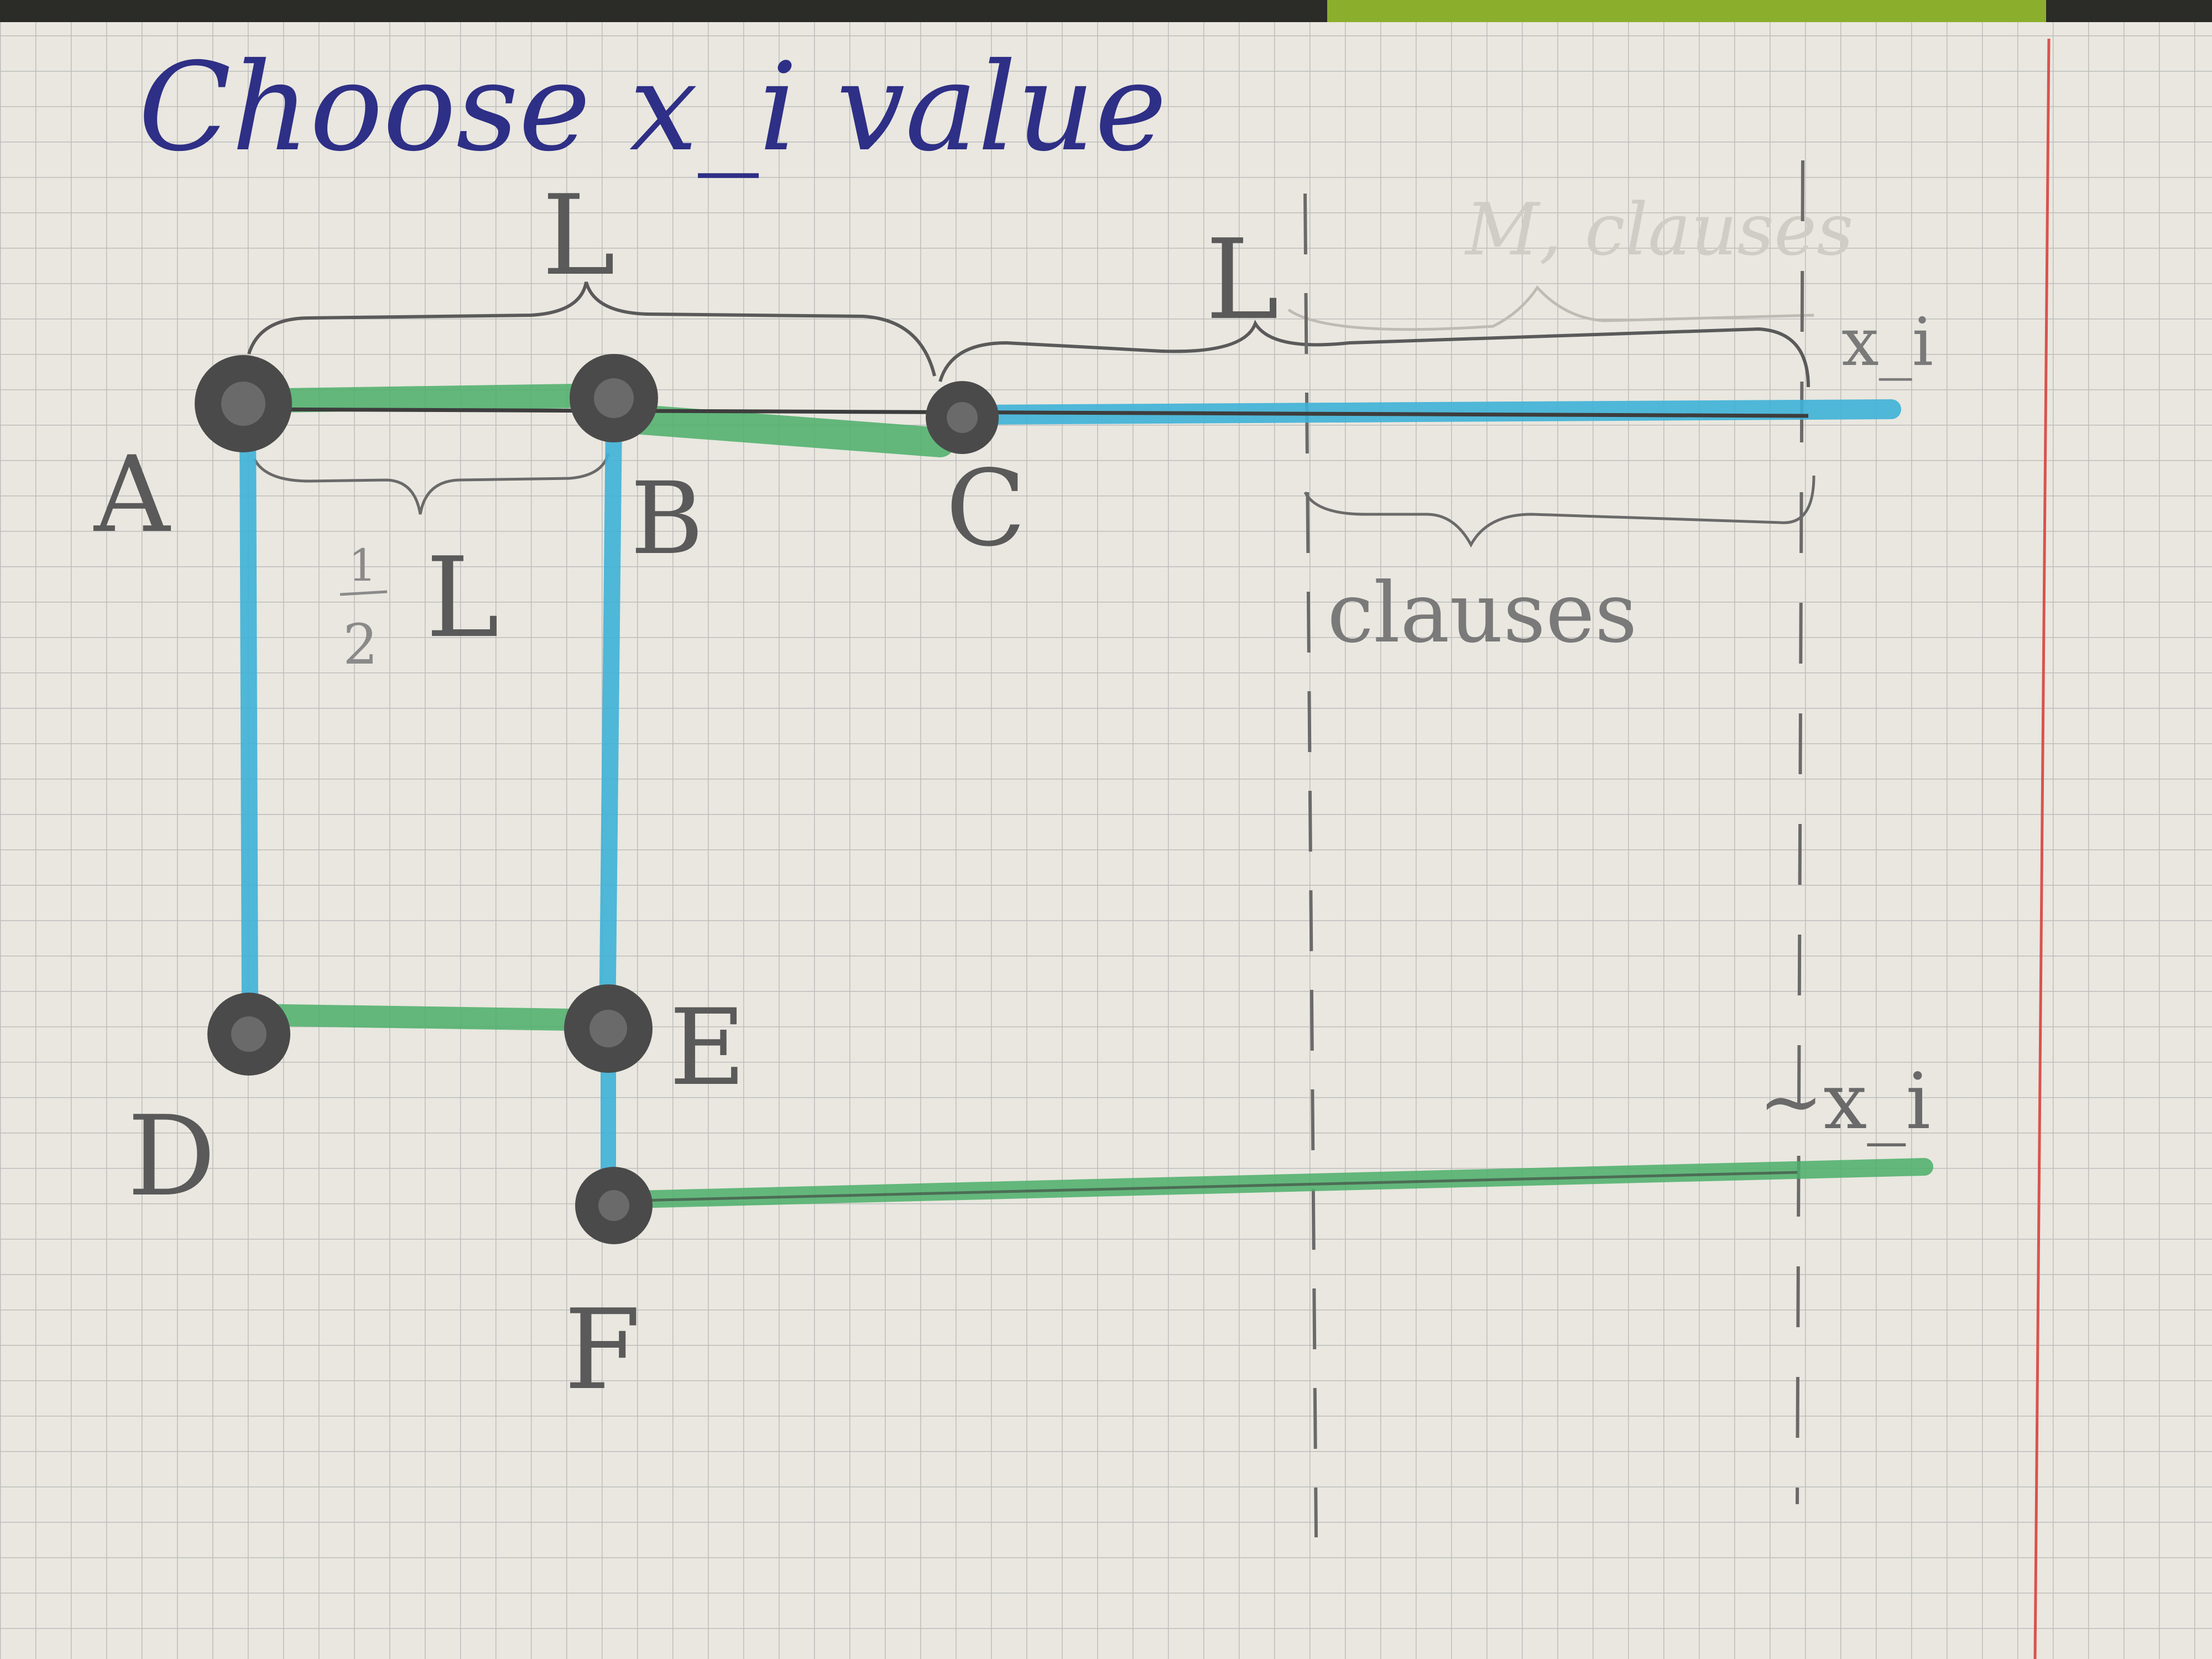  Describe the element at coordinates (1800, 833) in the screenshot. I see `dashed-line-right` at that location.